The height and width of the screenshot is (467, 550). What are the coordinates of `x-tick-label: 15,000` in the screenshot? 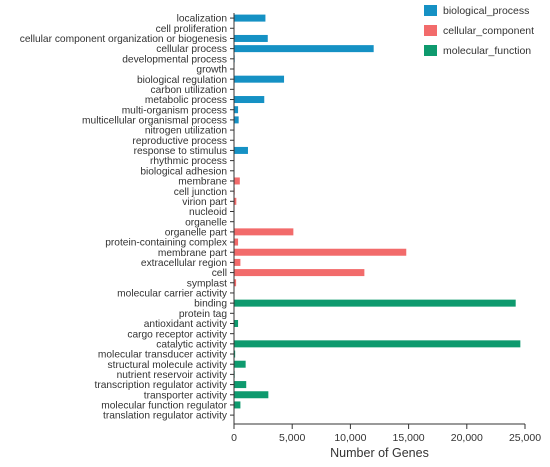 It's located at (409, 438).